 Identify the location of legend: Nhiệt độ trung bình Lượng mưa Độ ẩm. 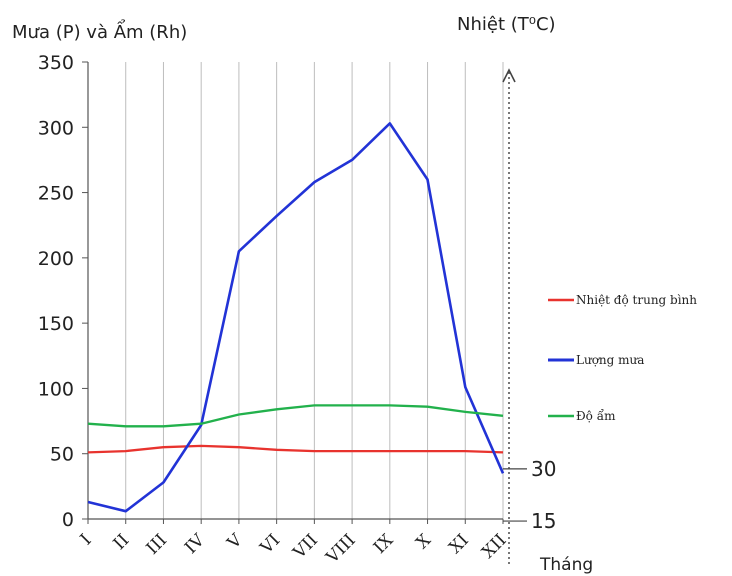
(622, 358).